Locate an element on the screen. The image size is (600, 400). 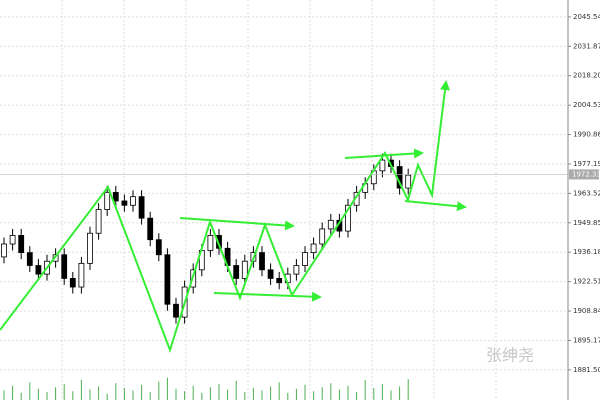
y-tick-label: 1922.51 is located at coordinates (586, 282).